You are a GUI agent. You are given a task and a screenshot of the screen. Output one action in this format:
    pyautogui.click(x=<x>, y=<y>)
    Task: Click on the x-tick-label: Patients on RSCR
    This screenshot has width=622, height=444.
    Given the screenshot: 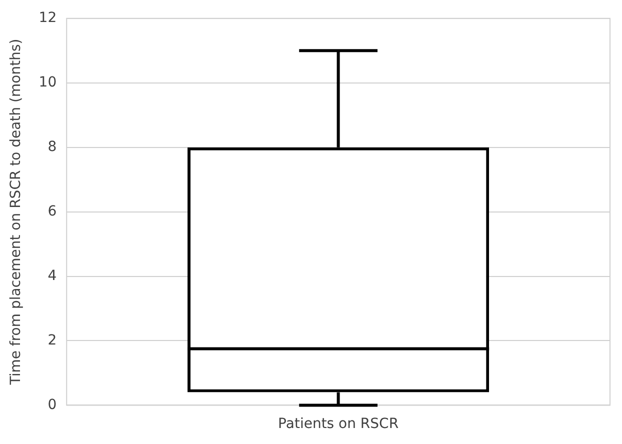 What is the action you would take?
    pyautogui.click(x=338, y=424)
    